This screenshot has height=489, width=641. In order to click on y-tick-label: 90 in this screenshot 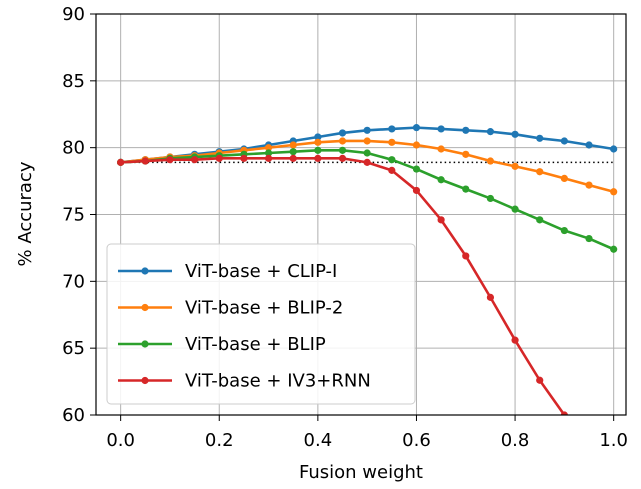, I will do `click(73, 14)`.